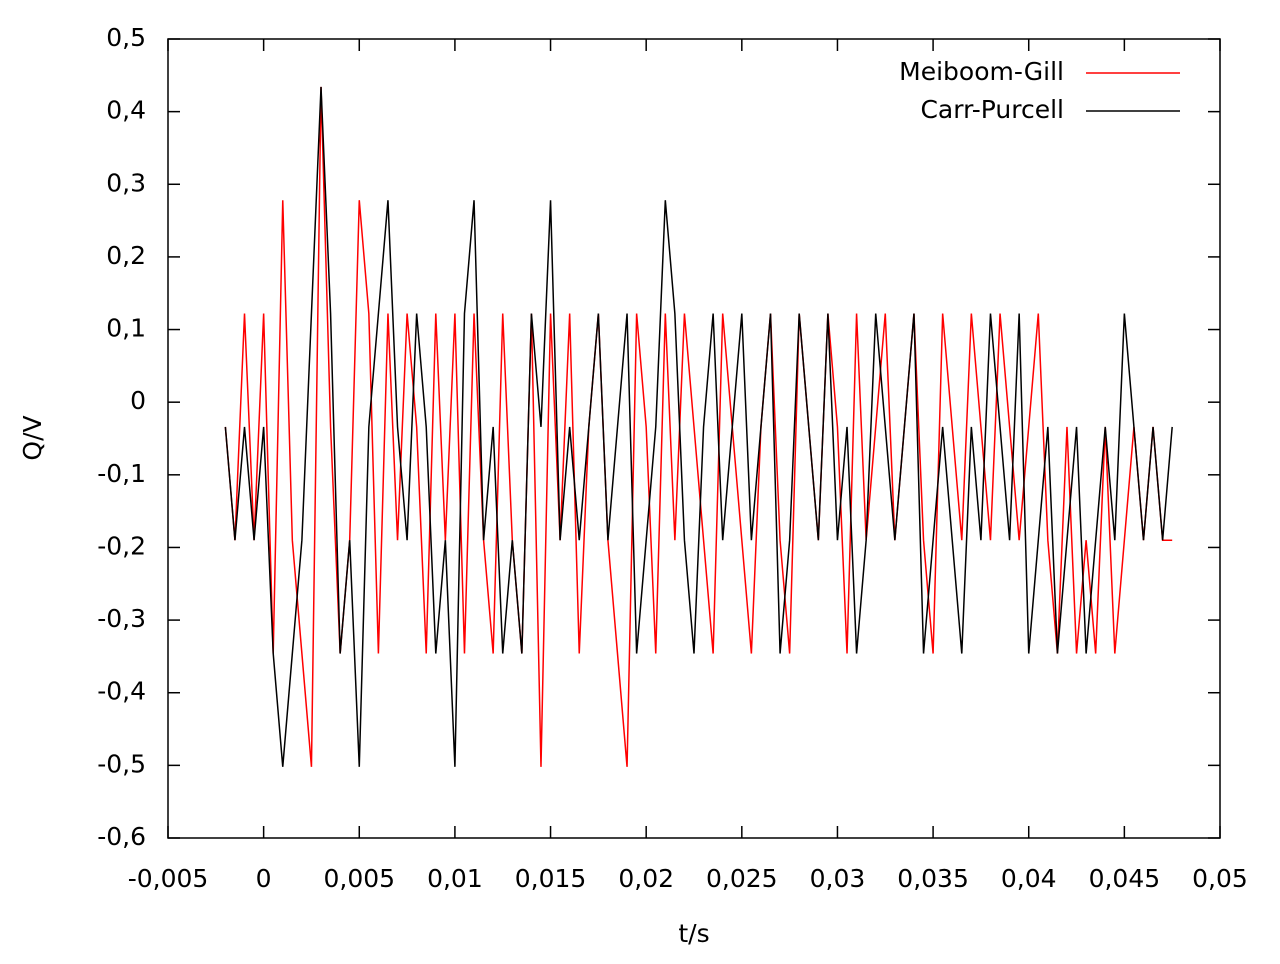 The height and width of the screenshot is (964, 1280). What do you see at coordinates (126, 110) in the screenshot?
I see `y-tick-label: 0,4` at bounding box center [126, 110].